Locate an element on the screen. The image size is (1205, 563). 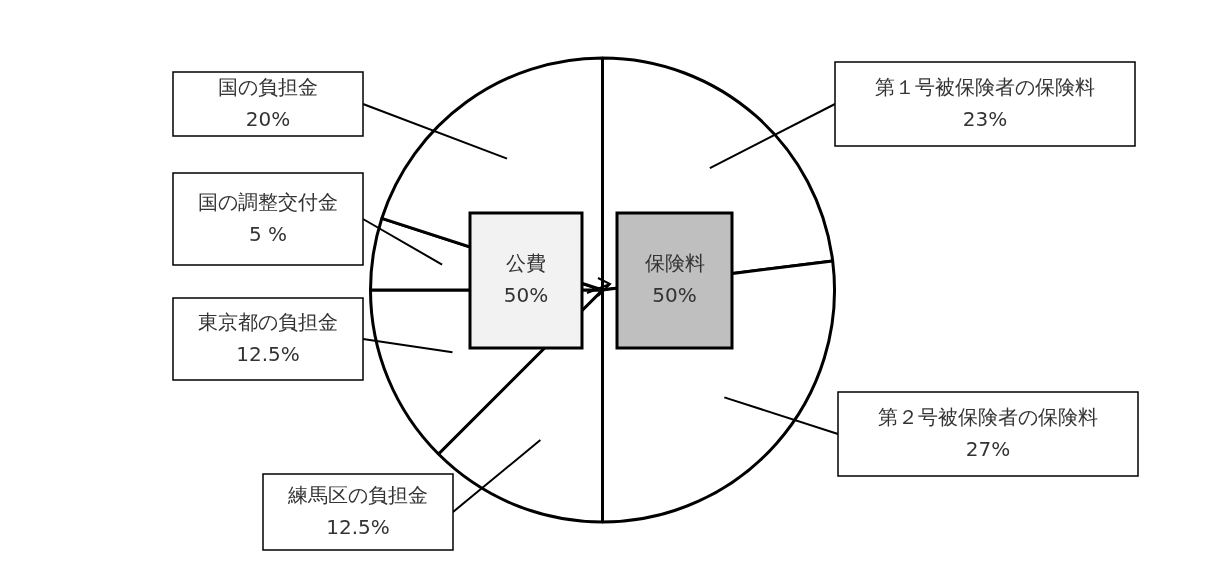
data-label: 5 % is located at coordinates (268, 234).